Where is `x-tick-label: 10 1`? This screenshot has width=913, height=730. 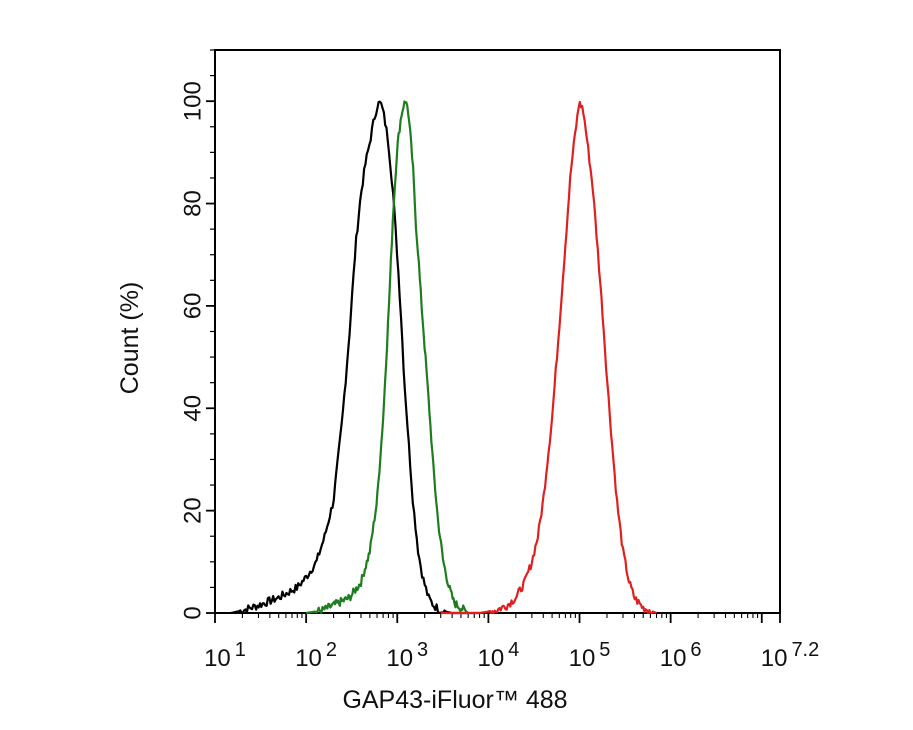
x-tick-label: 10 1 is located at coordinates (225, 655).